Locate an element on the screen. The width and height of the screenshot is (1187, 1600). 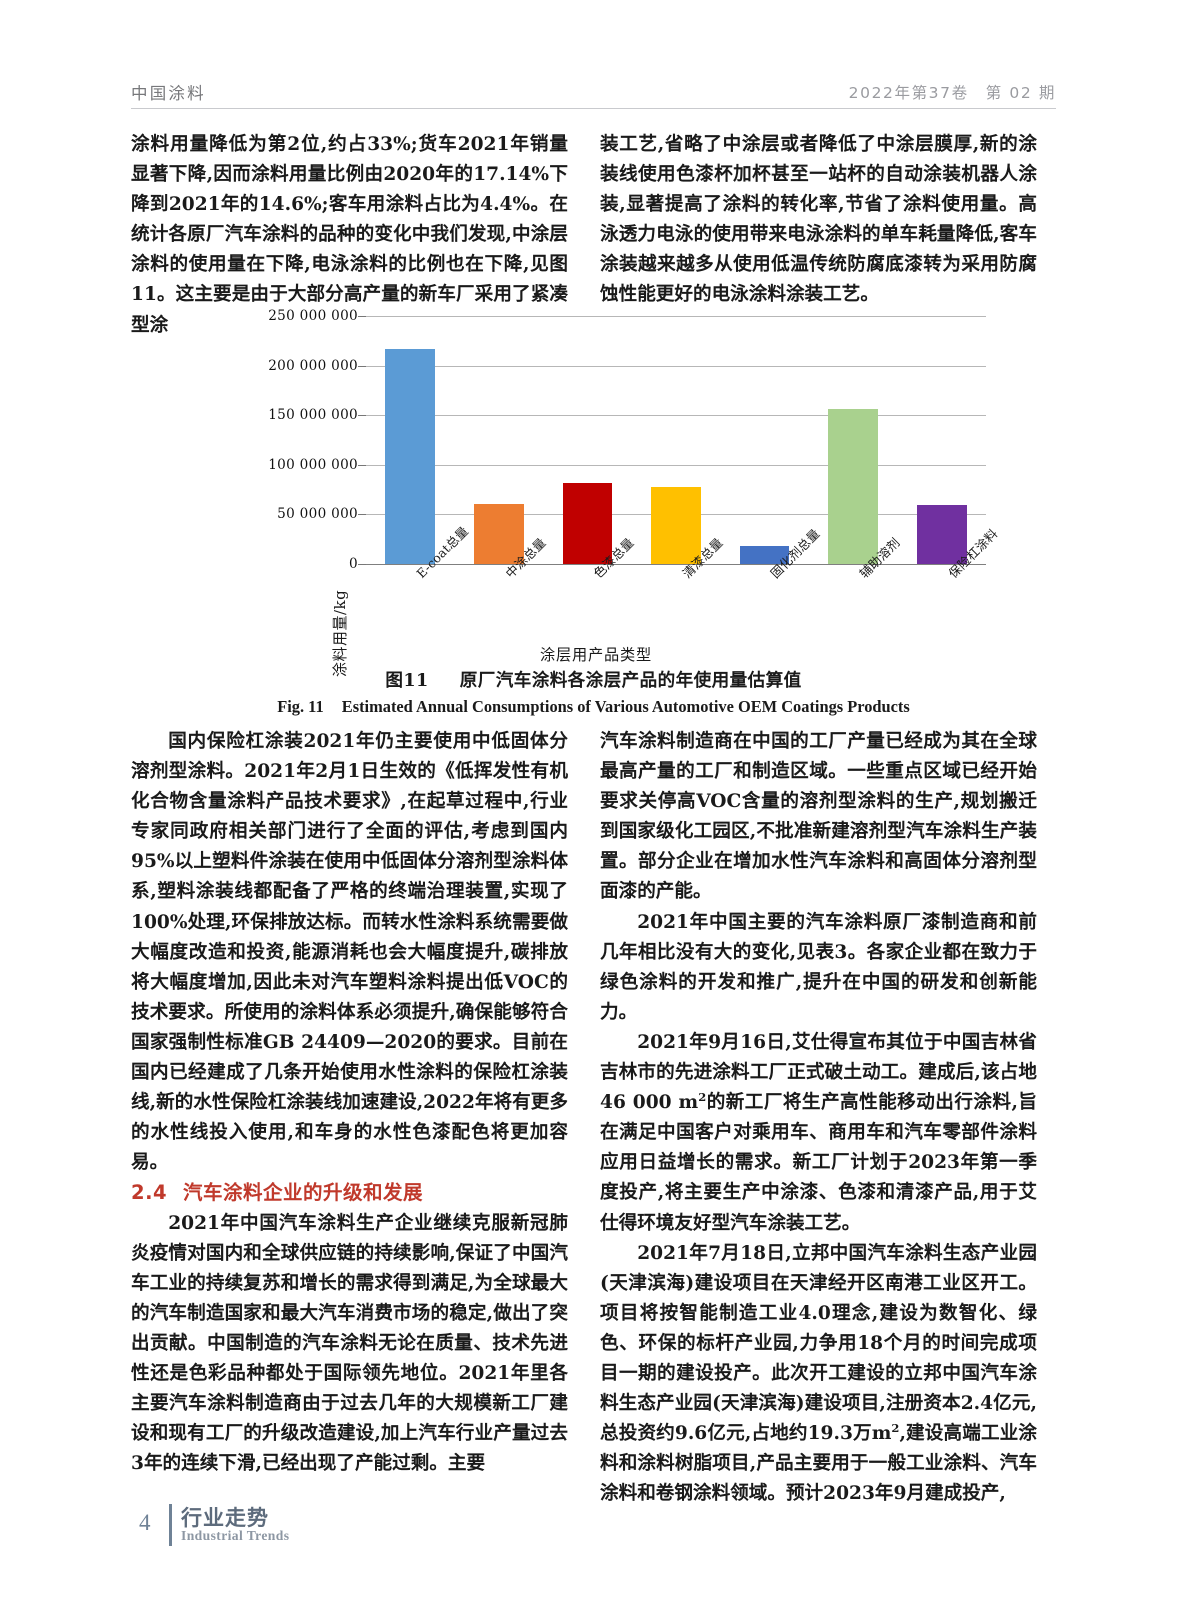
chart-y-tick-label: 200 000 000 is located at coordinates (313, 365).